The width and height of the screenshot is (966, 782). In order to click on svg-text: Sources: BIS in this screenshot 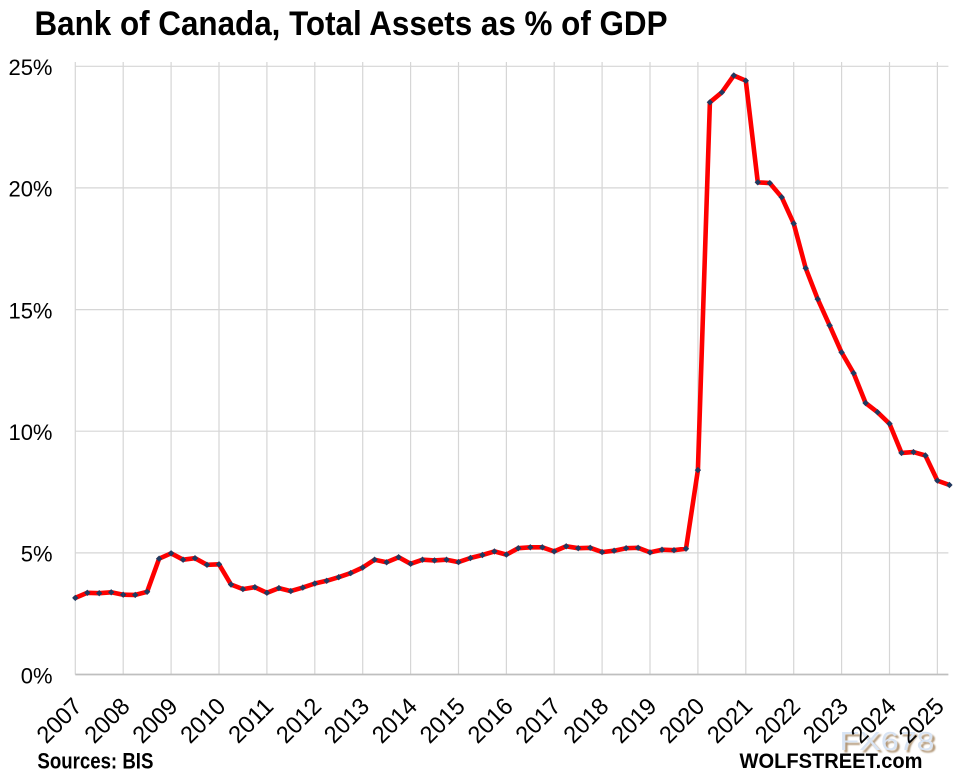, I will do `click(95, 761)`.